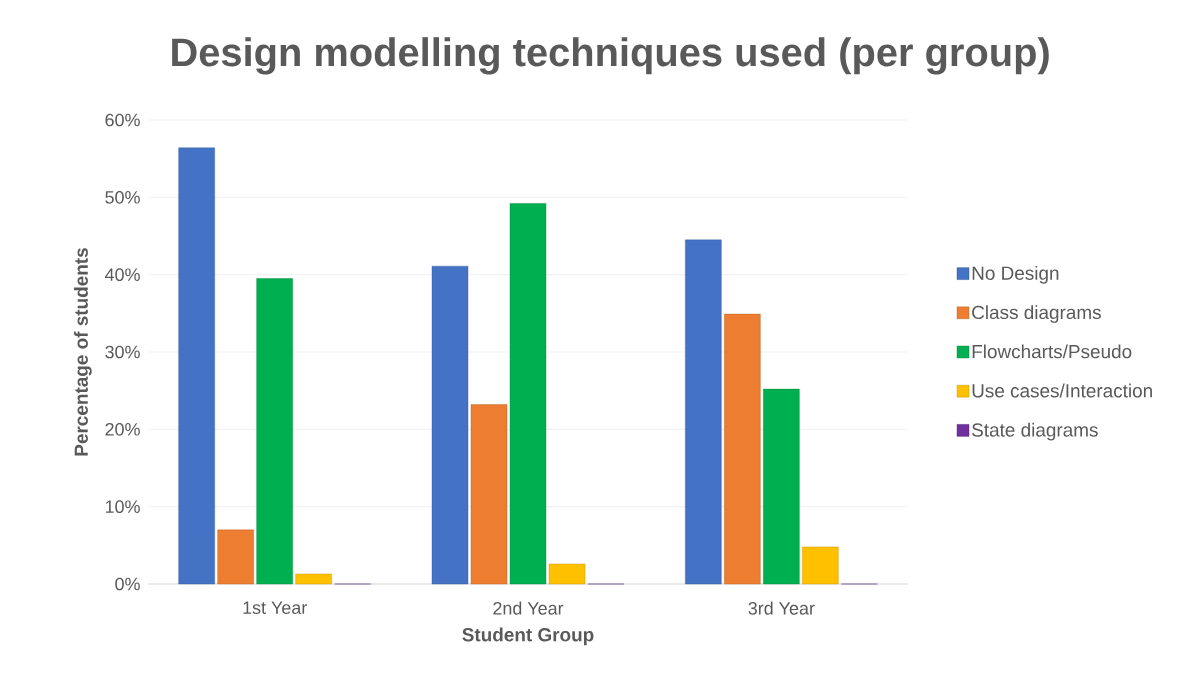  What do you see at coordinates (122, 507) in the screenshot?
I see `y-tick-label: 10%` at bounding box center [122, 507].